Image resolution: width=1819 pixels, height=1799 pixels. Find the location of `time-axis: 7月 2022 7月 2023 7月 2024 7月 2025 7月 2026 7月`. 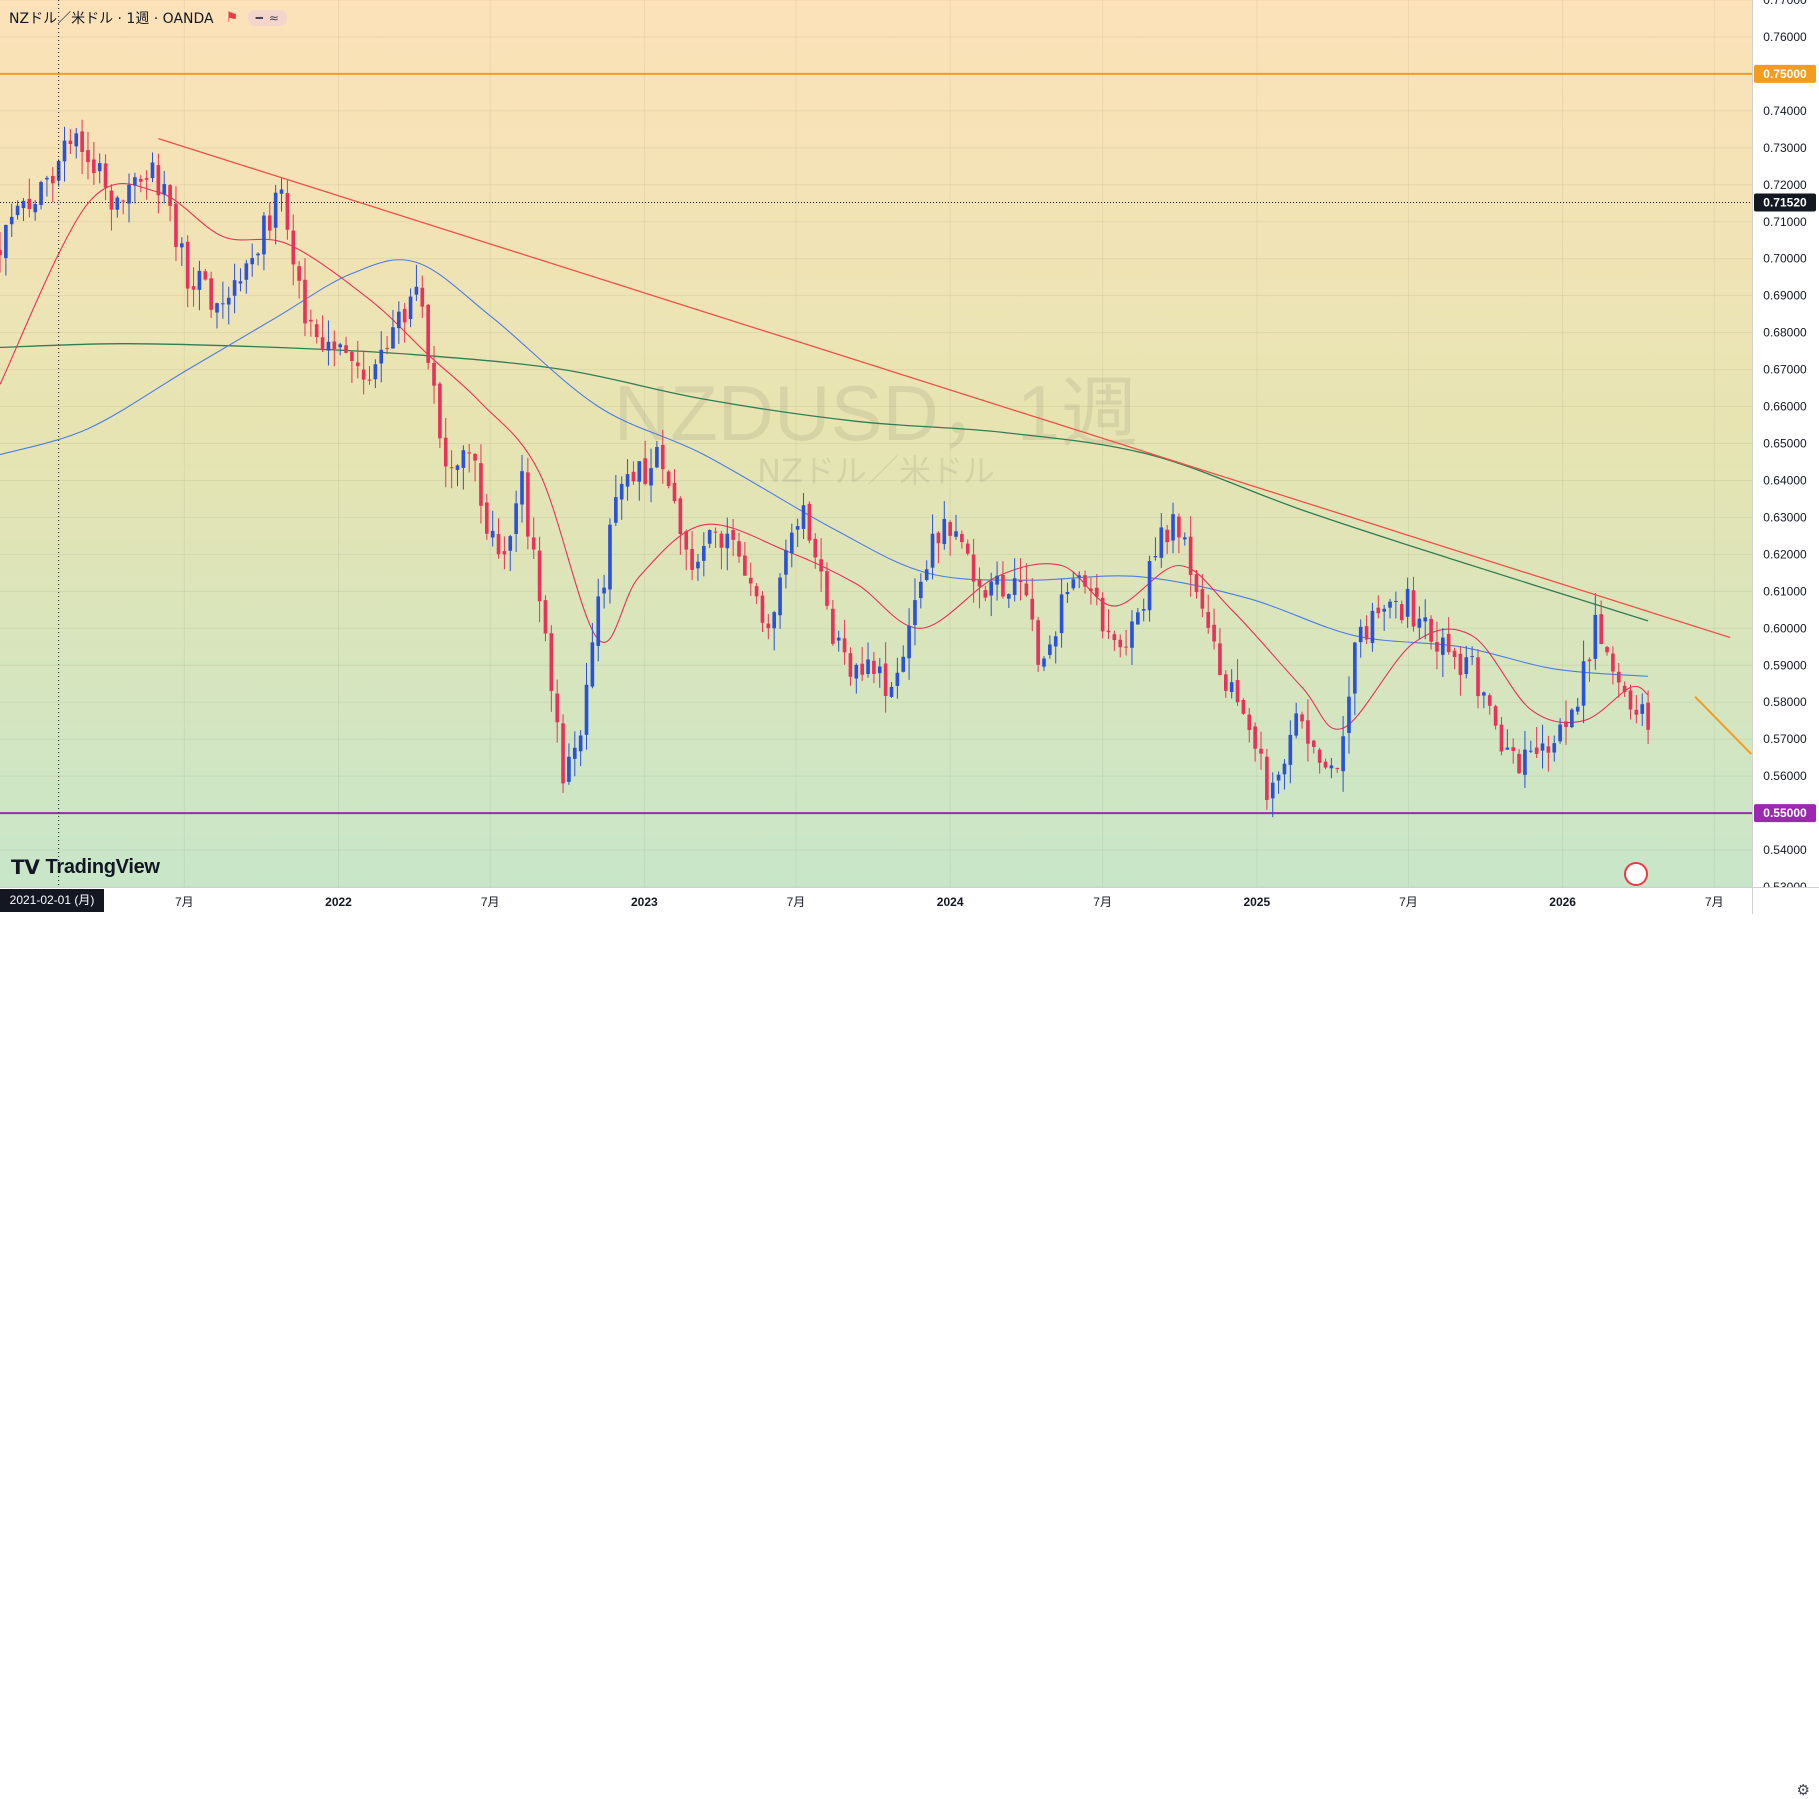

time-axis: 7月 2022 7月 2023 7月 2024 7月 2025 7月 2026 7月 is located at coordinates (876, 900).